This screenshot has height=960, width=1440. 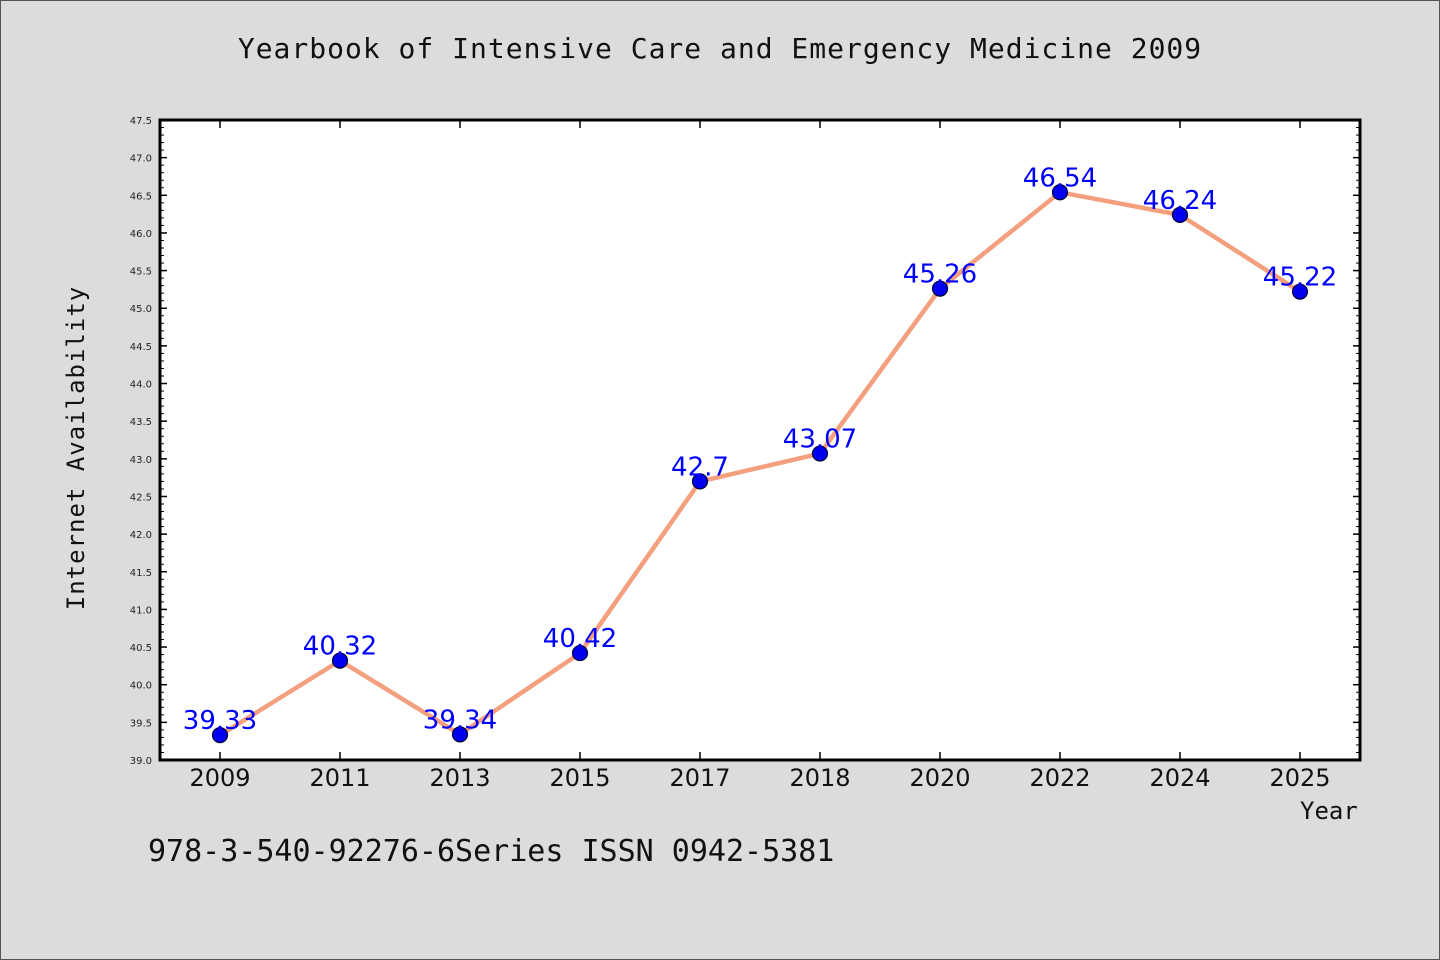 What do you see at coordinates (339, 778) in the screenshot?
I see `x-tick-label: 2011` at bounding box center [339, 778].